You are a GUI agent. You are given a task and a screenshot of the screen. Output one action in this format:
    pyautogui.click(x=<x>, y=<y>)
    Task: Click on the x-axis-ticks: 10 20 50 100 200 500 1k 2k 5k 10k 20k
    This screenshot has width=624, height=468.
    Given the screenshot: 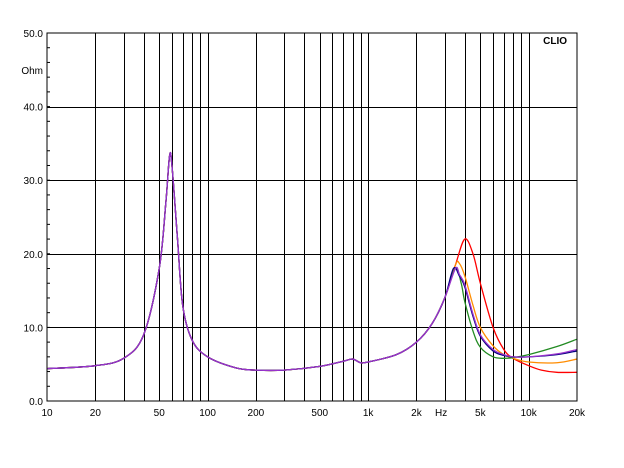 What is the action you would take?
    pyautogui.click(x=313, y=413)
    